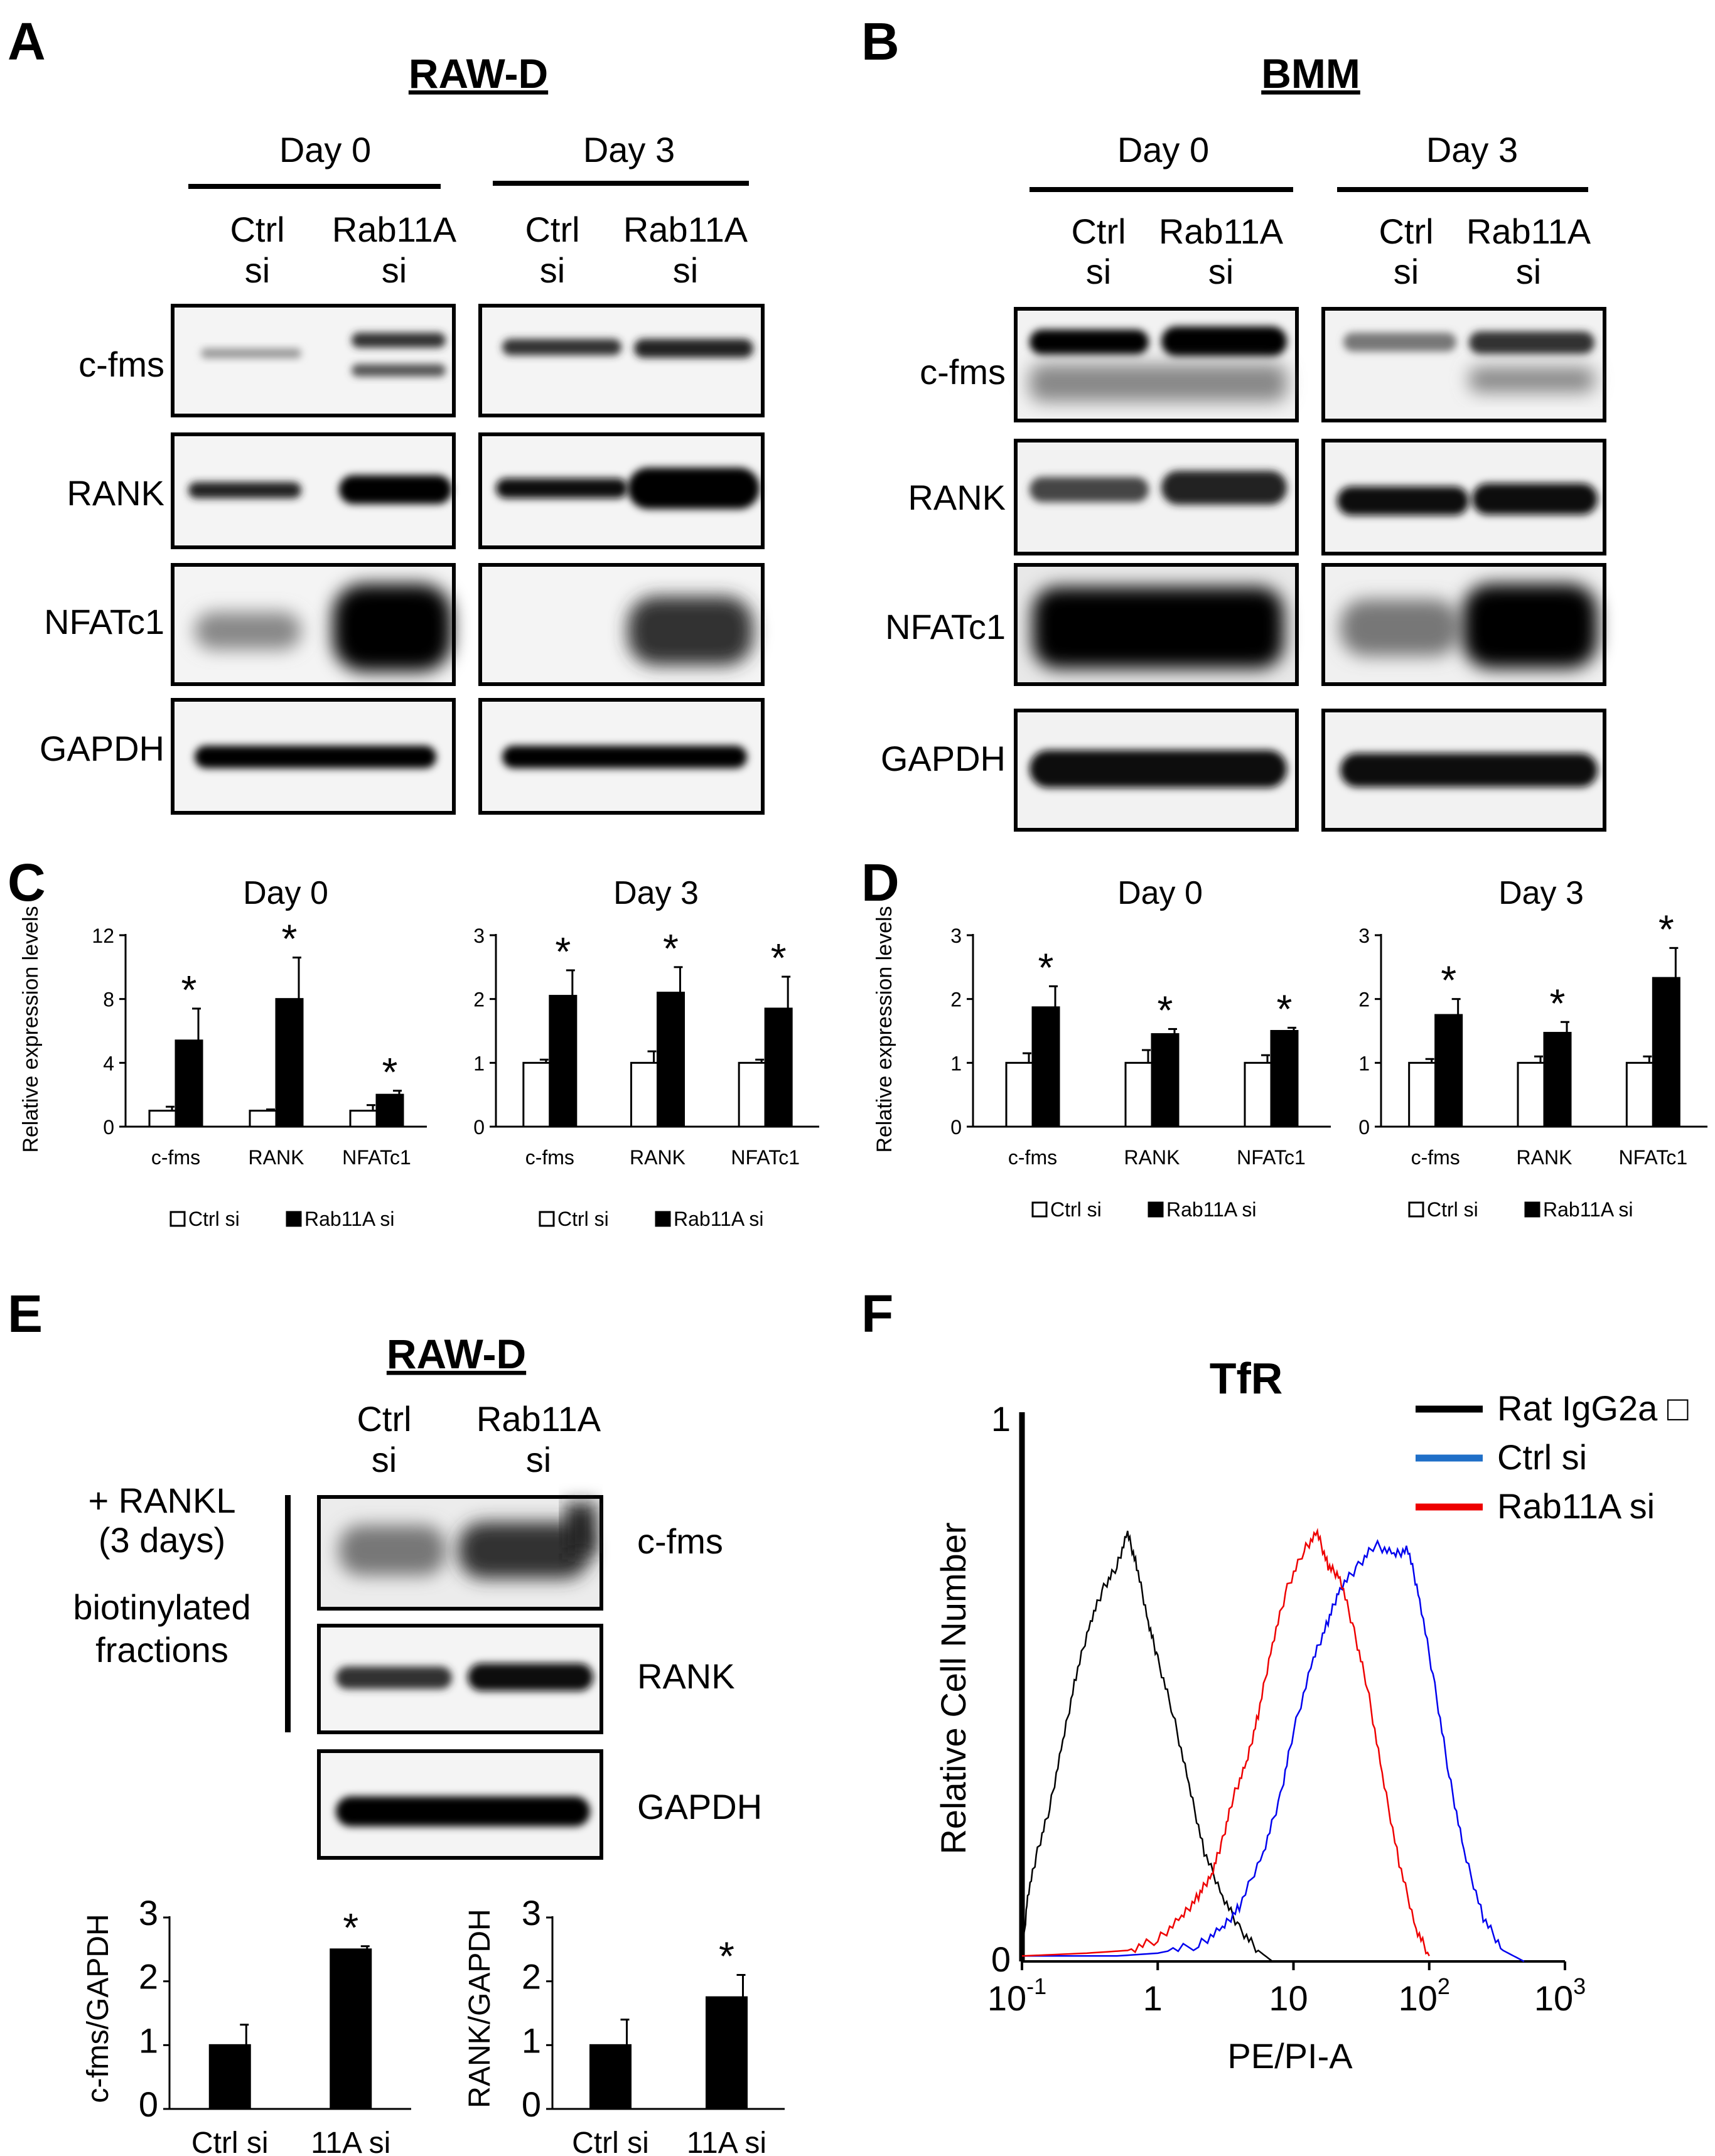  What do you see at coordinates (1153, 1998) in the screenshot?
I see `x-tick-label: 1` at bounding box center [1153, 1998].